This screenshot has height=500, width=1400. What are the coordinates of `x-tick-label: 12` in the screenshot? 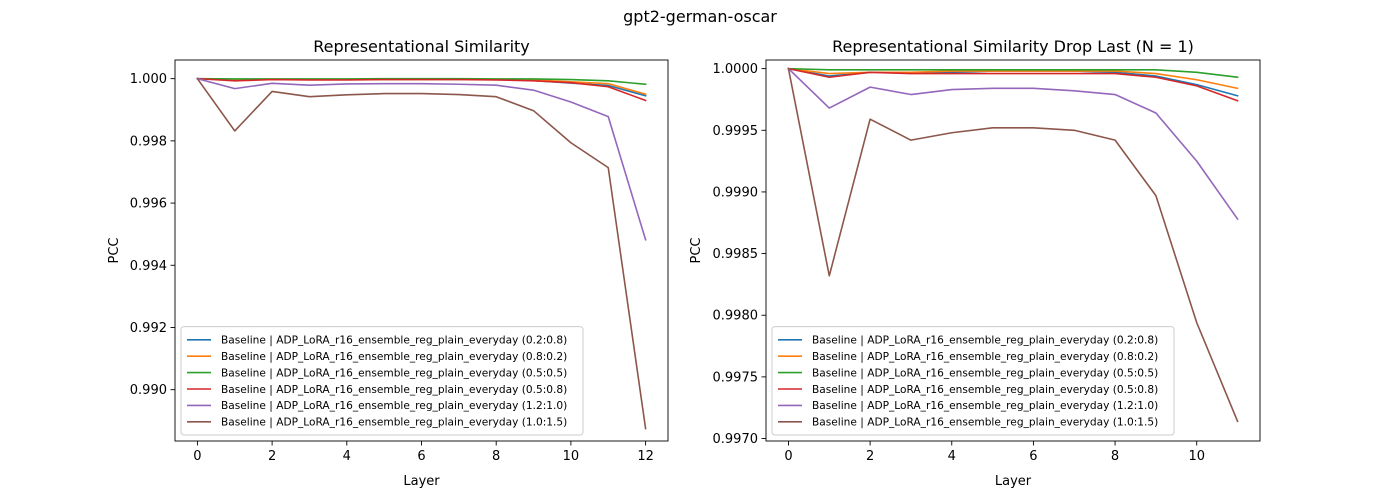 It's located at (645, 456).